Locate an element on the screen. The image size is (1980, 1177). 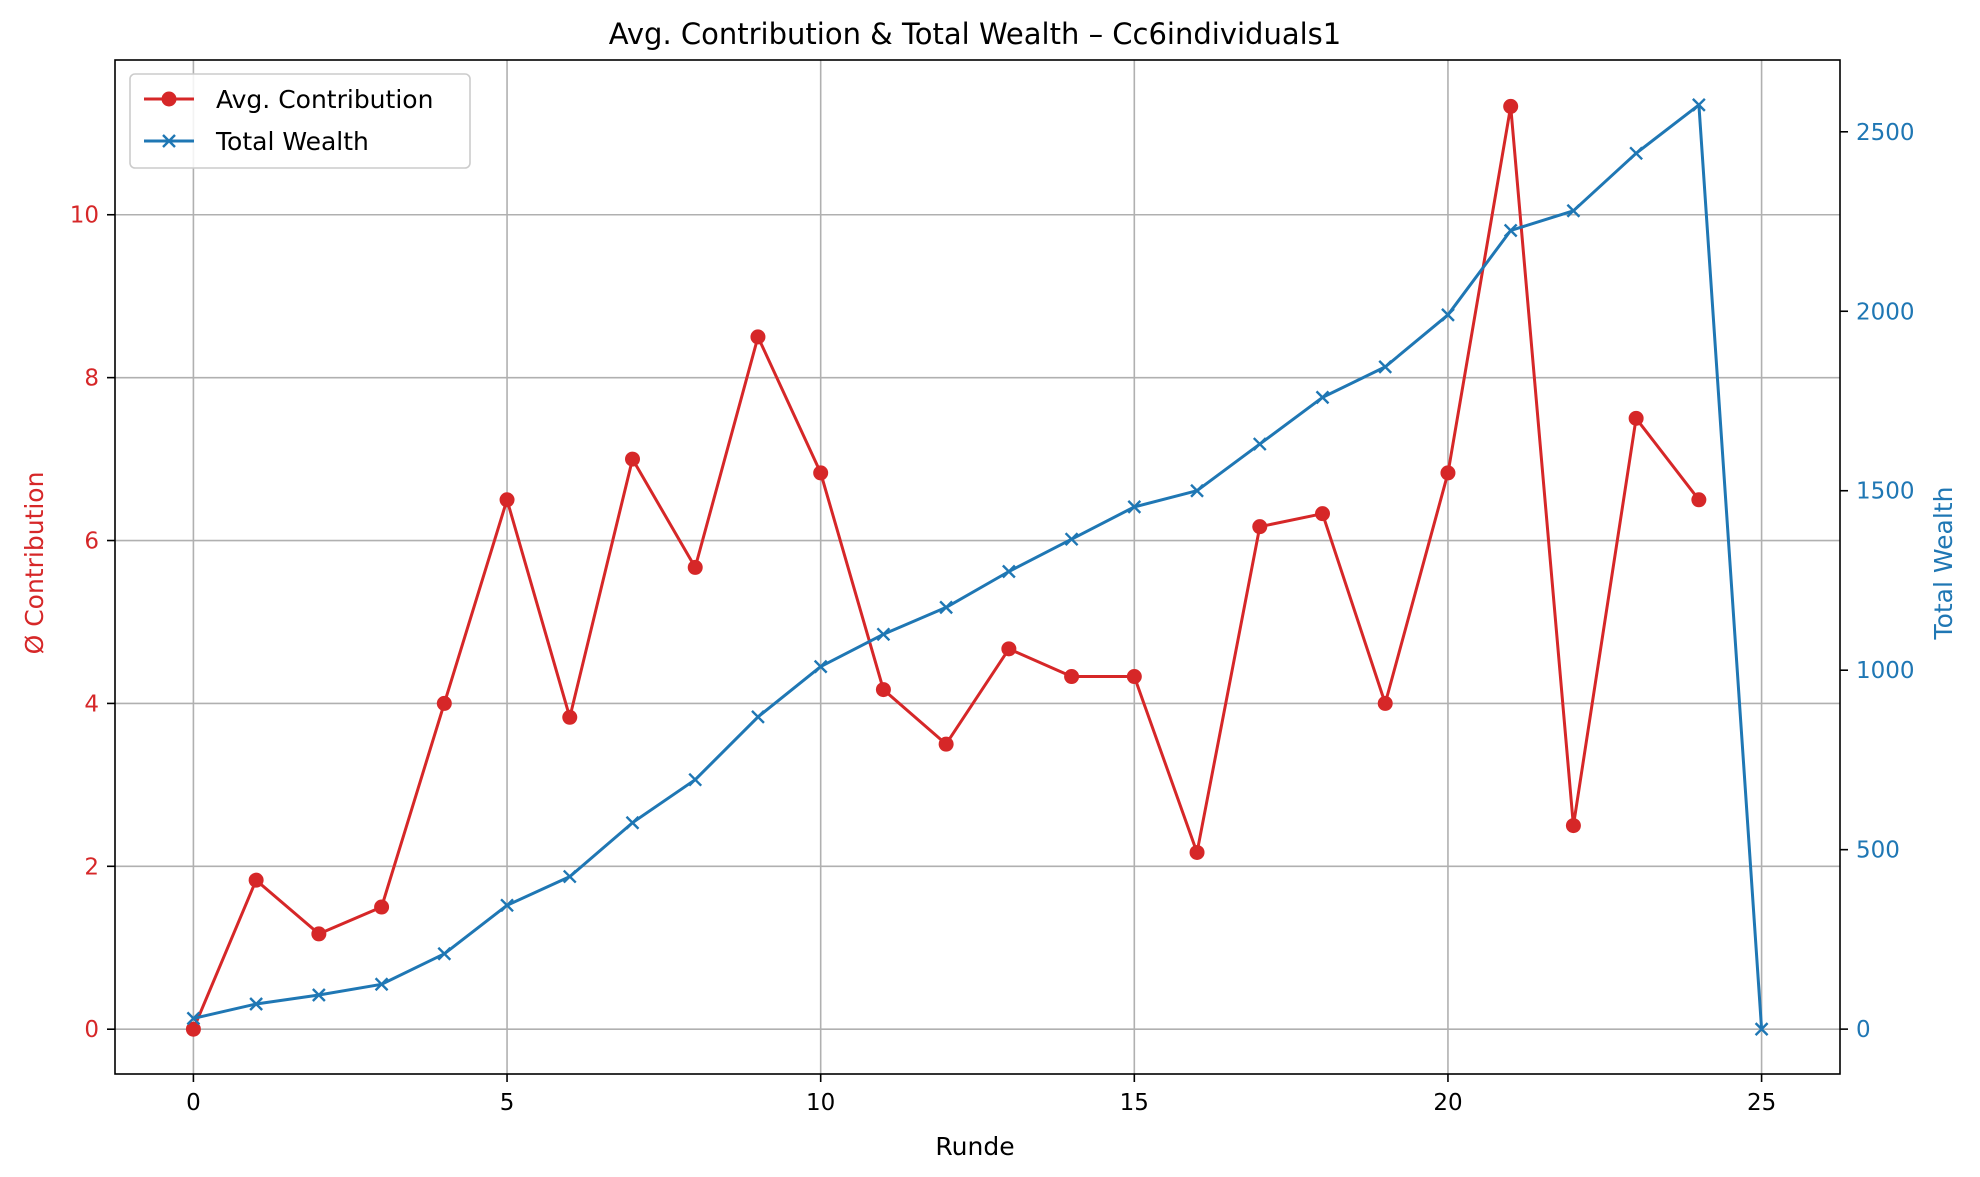
x-tick-label: 20 is located at coordinates (1447, 1103).